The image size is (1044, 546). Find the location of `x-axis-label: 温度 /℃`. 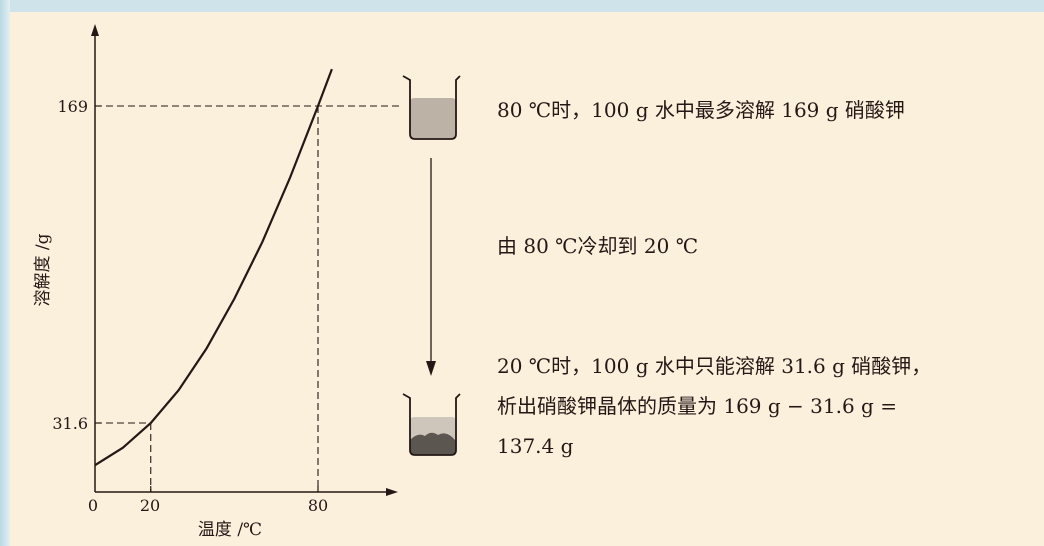

x-axis-label: 温度 /℃ is located at coordinates (230, 530).